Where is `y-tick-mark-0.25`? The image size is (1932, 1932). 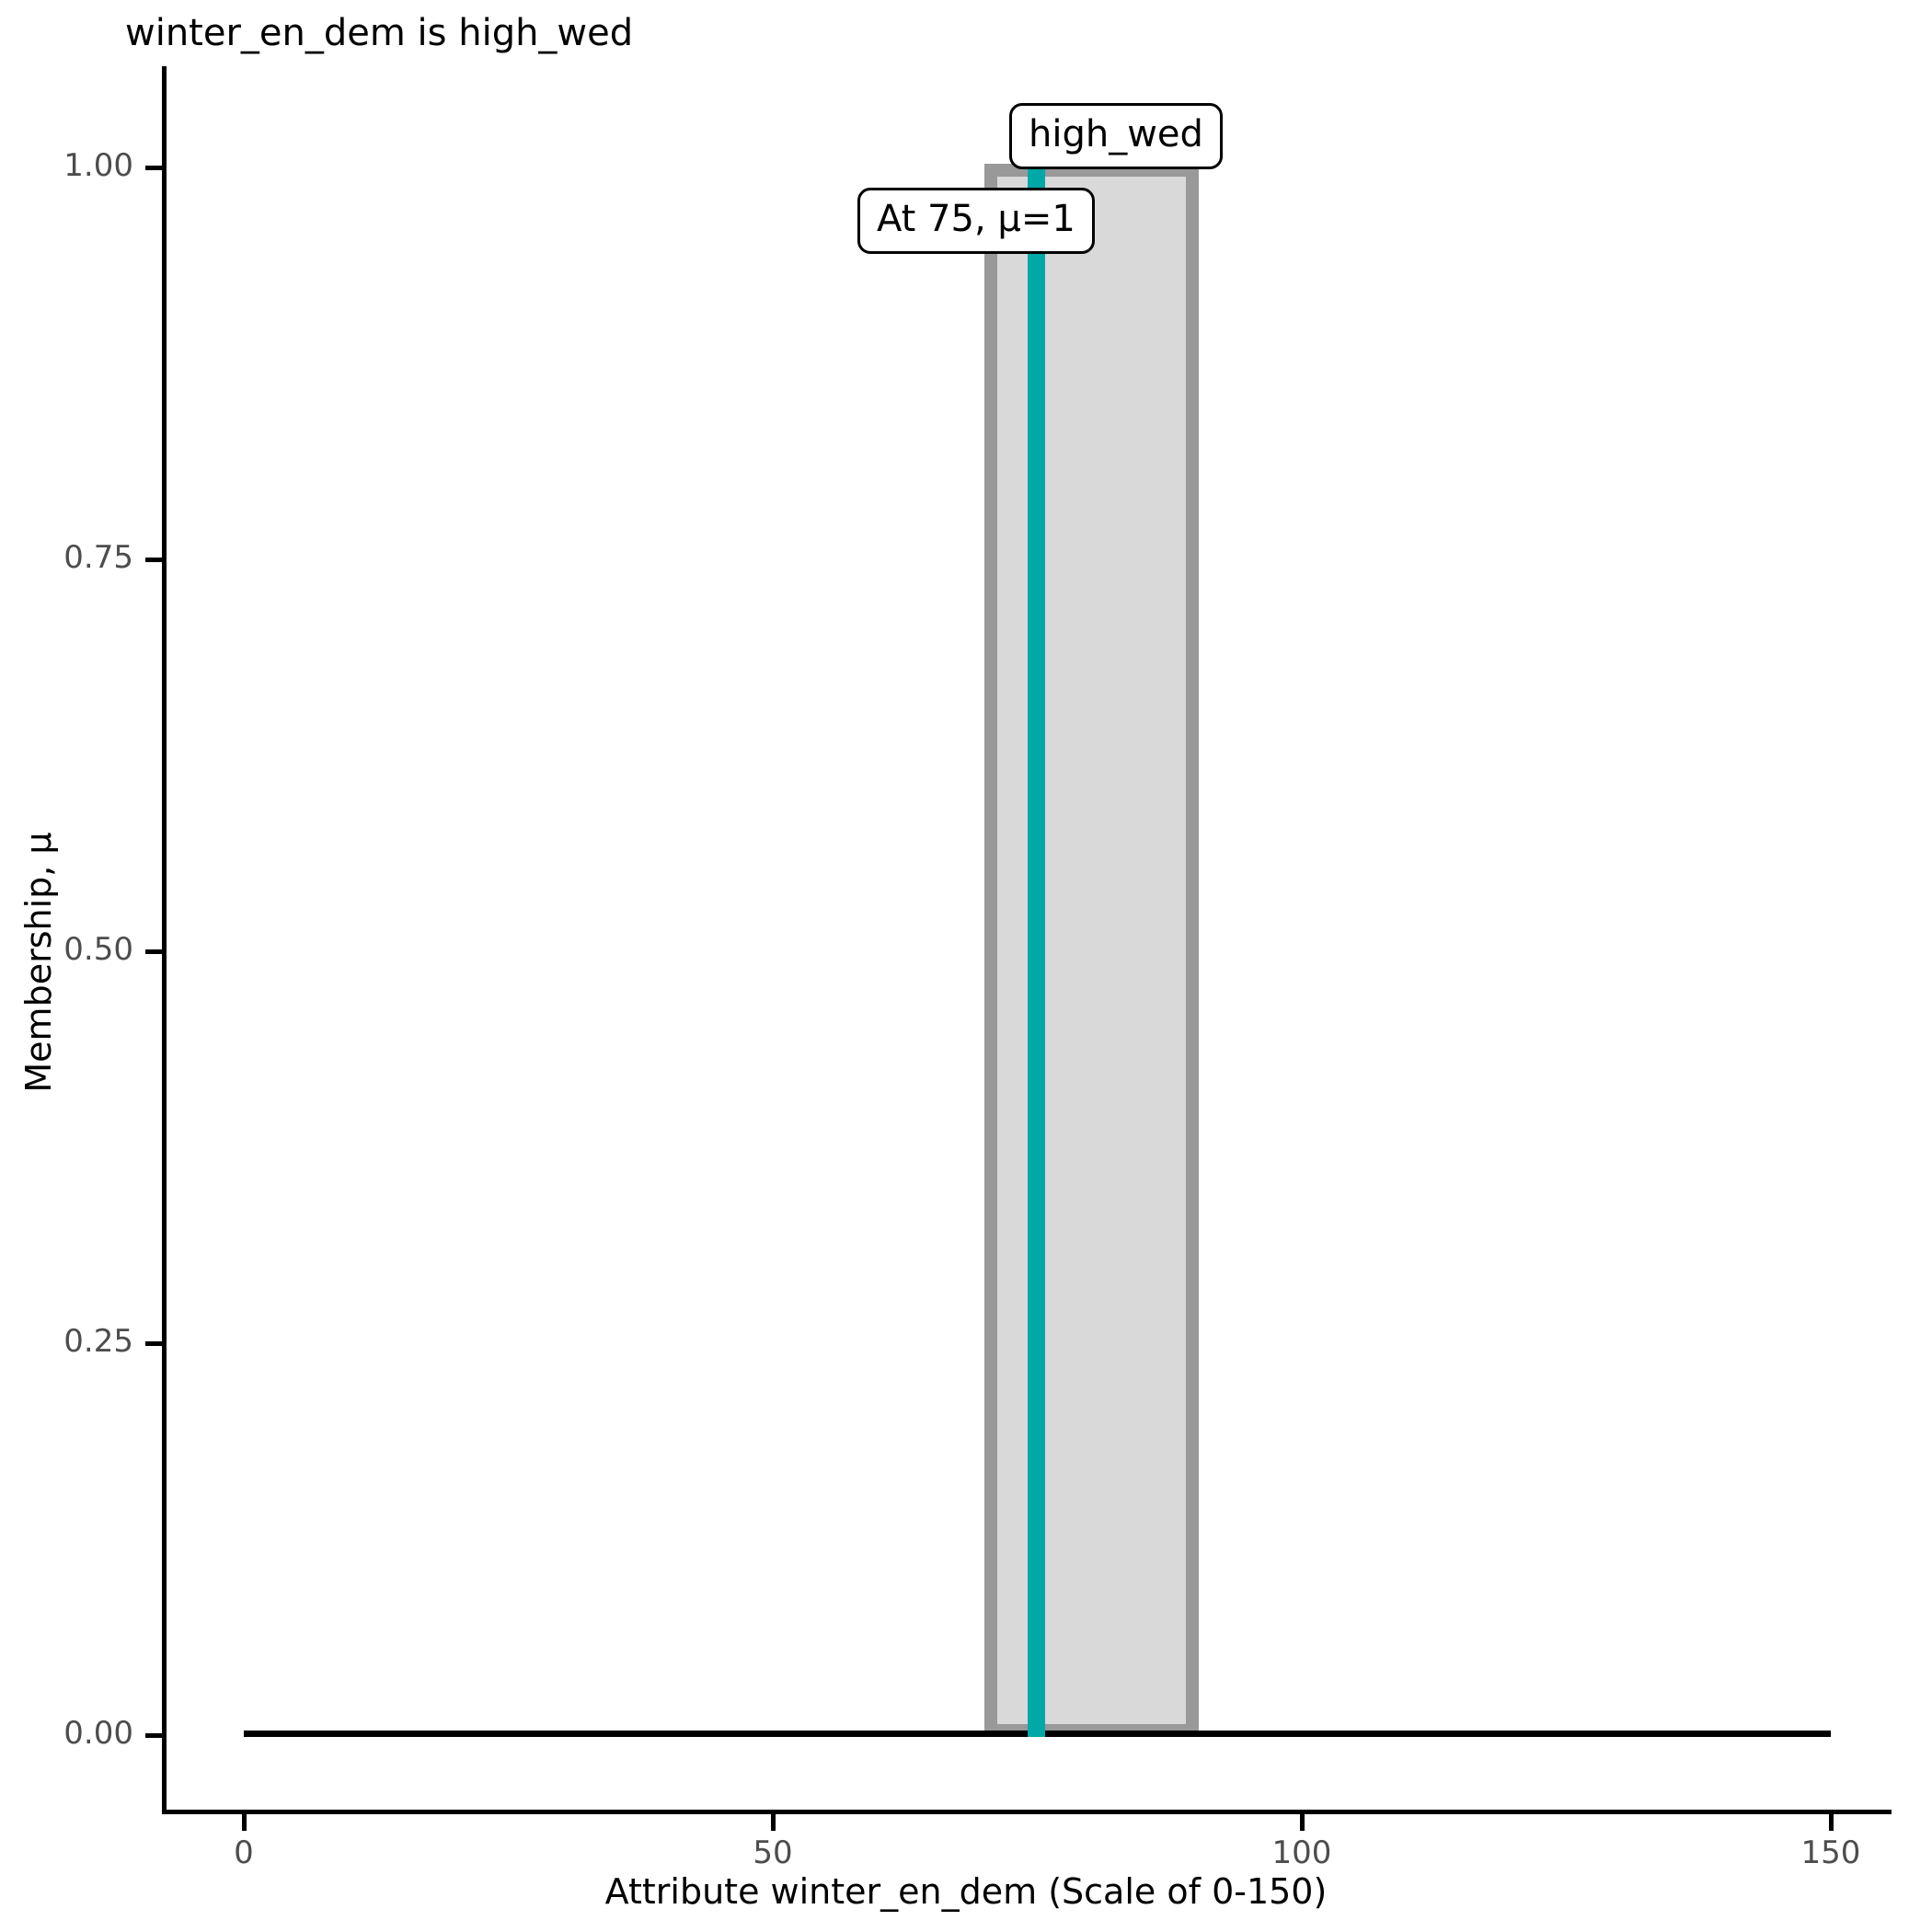
y-tick-mark-0.25 is located at coordinates (153, 1343).